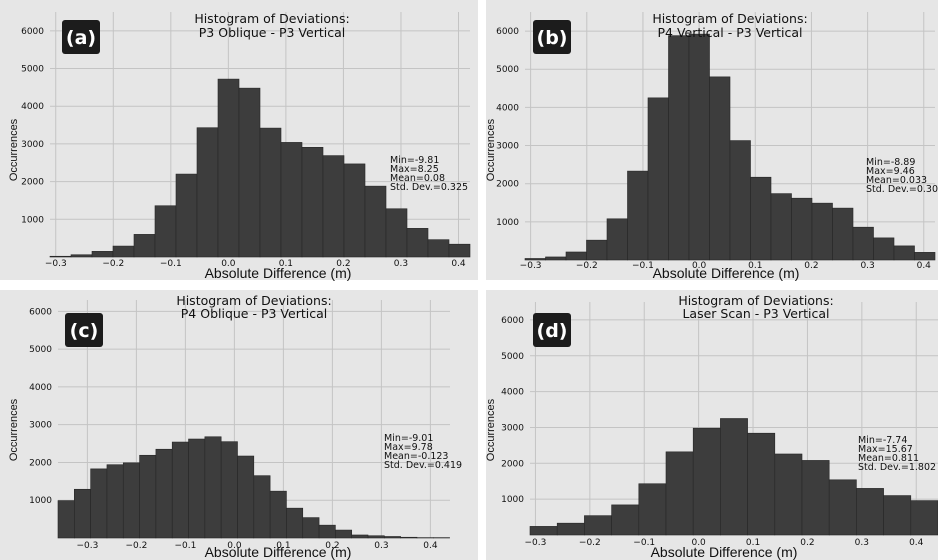 The height and width of the screenshot is (560, 938). Describe the element at coordinates (417, 178) in the screenshot. I see `stats-annotation: Mean=0.08` at that location.